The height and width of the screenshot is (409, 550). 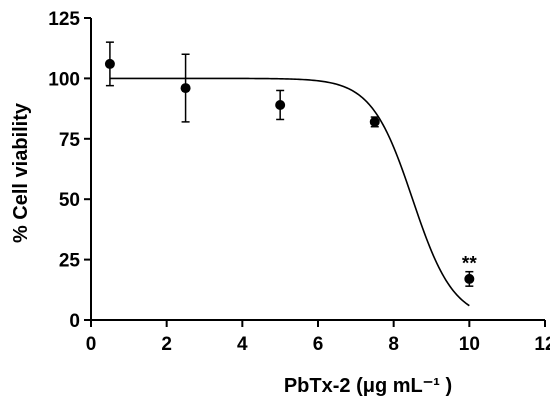 I want to click on x-tick-label: 2, so click(x=166, y=344).